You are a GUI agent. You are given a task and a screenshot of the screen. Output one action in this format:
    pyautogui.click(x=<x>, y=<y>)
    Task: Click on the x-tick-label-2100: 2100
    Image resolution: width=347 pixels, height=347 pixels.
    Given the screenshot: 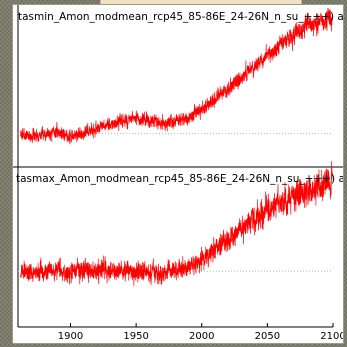 What is the action you would take?
    pyautogui.click(x=331, y=336)
    